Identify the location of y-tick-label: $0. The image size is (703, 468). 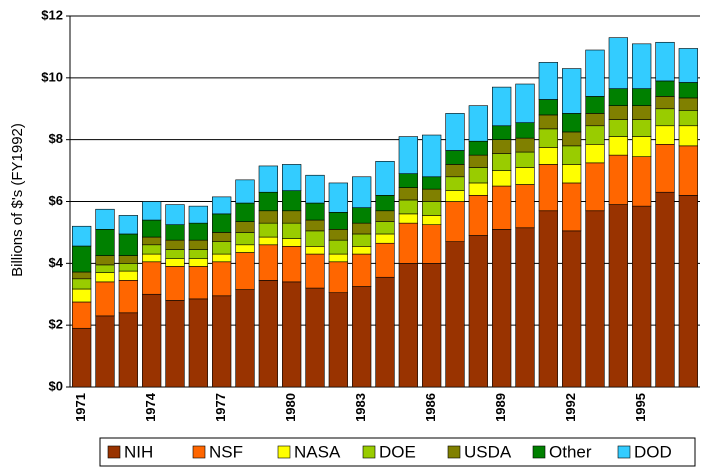
(56, 385).